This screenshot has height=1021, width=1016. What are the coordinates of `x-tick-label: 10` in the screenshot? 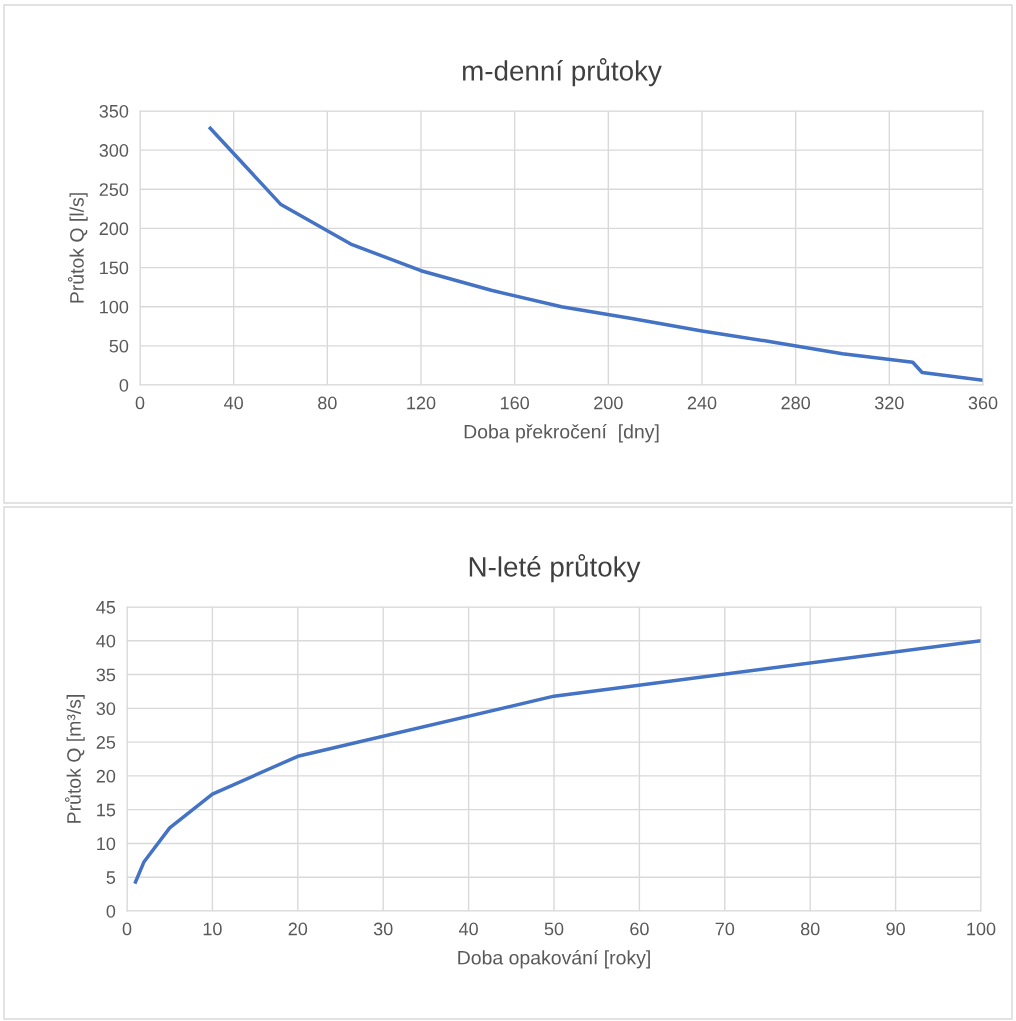 It's located at (212, 929).